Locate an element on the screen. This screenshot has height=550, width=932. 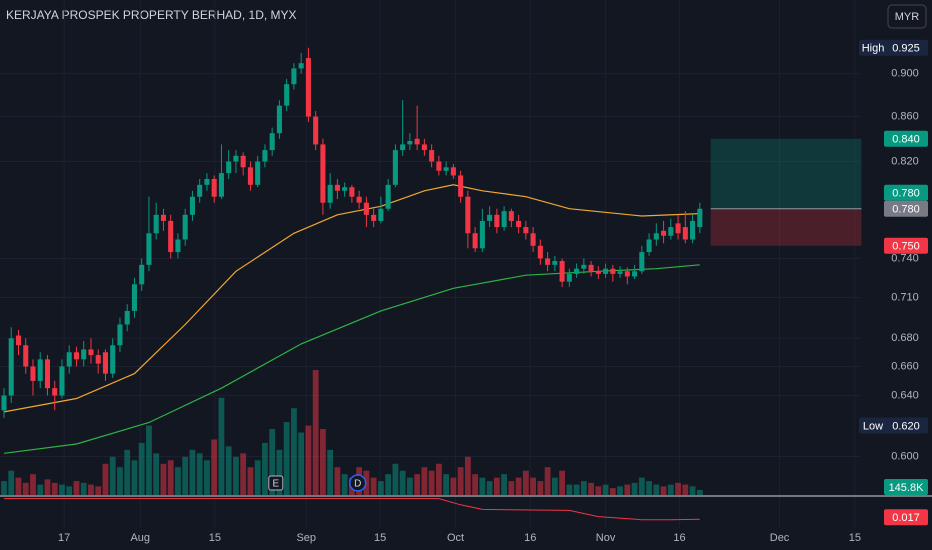
y-tick-label: 0.900 is located at coordinates (905, 74).